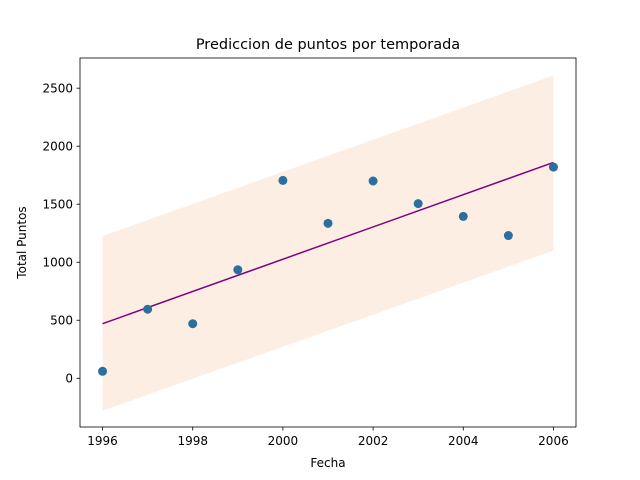 Image resolution: width=640 pixels, height=480 pixels. Describe the element at coordinates (373, 441) in the screenshot. I see `x-tick-label: 2002` at that location.